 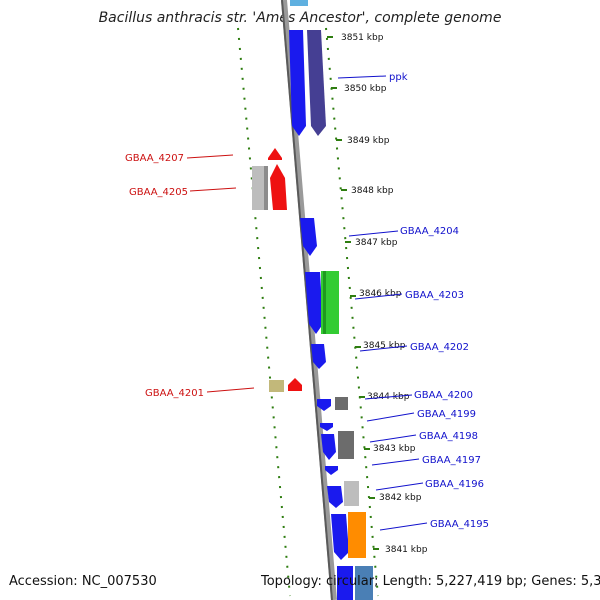 I want to click on feature-gray-reverse, so click(x=259, y=188).